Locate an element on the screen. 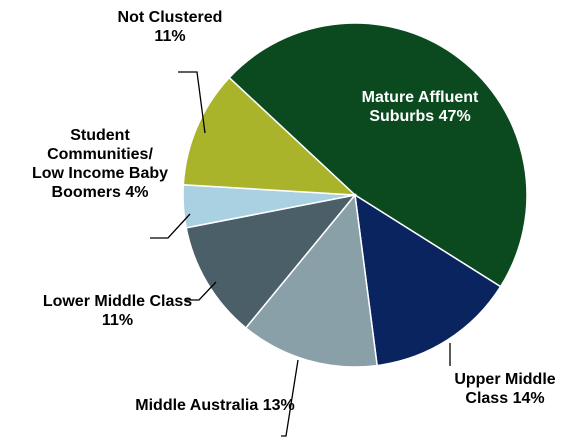 The width and height of the screenshot is (579, 445). value-label: 14% is located at coordinates (528, 398).